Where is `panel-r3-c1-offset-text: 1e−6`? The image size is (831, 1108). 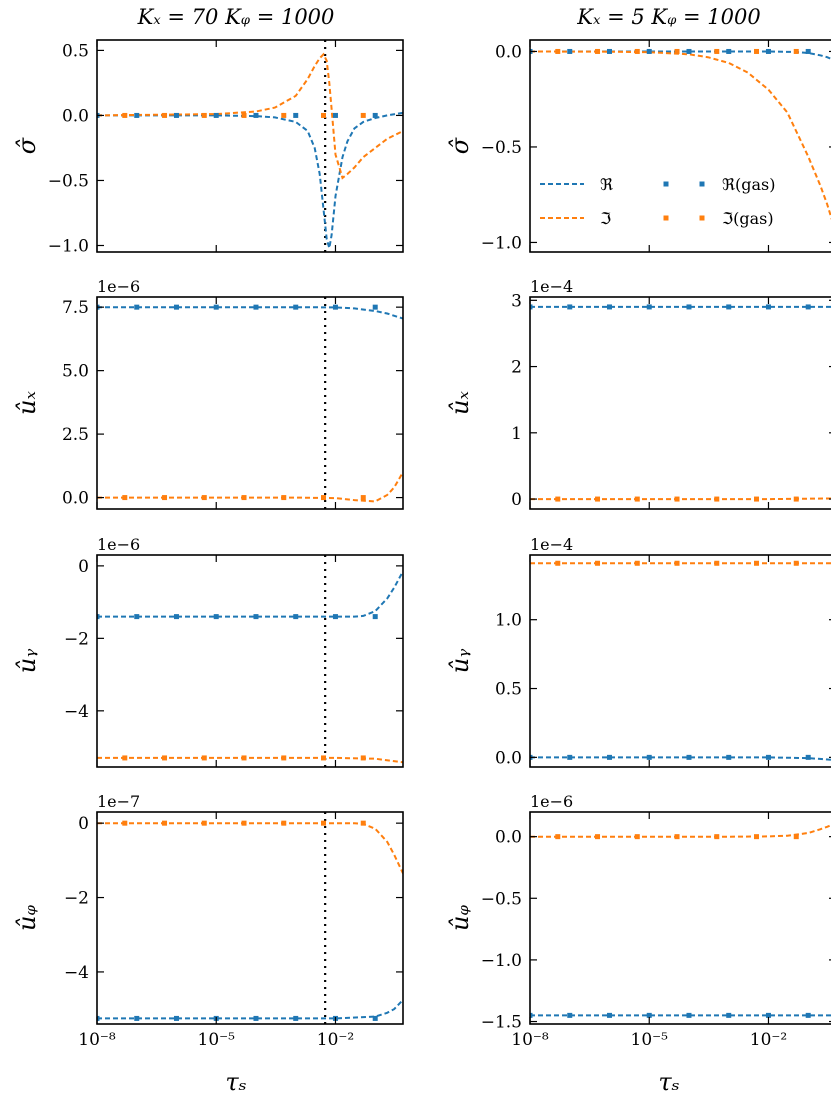
panel-r3-c1-offset-text: 1e−6 is located at coordinates (551, 801).